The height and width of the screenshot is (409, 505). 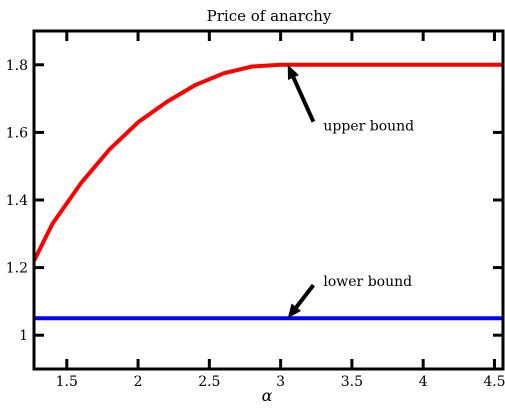 I want to click on x-axis-label: α, so click(x=267, y=395).